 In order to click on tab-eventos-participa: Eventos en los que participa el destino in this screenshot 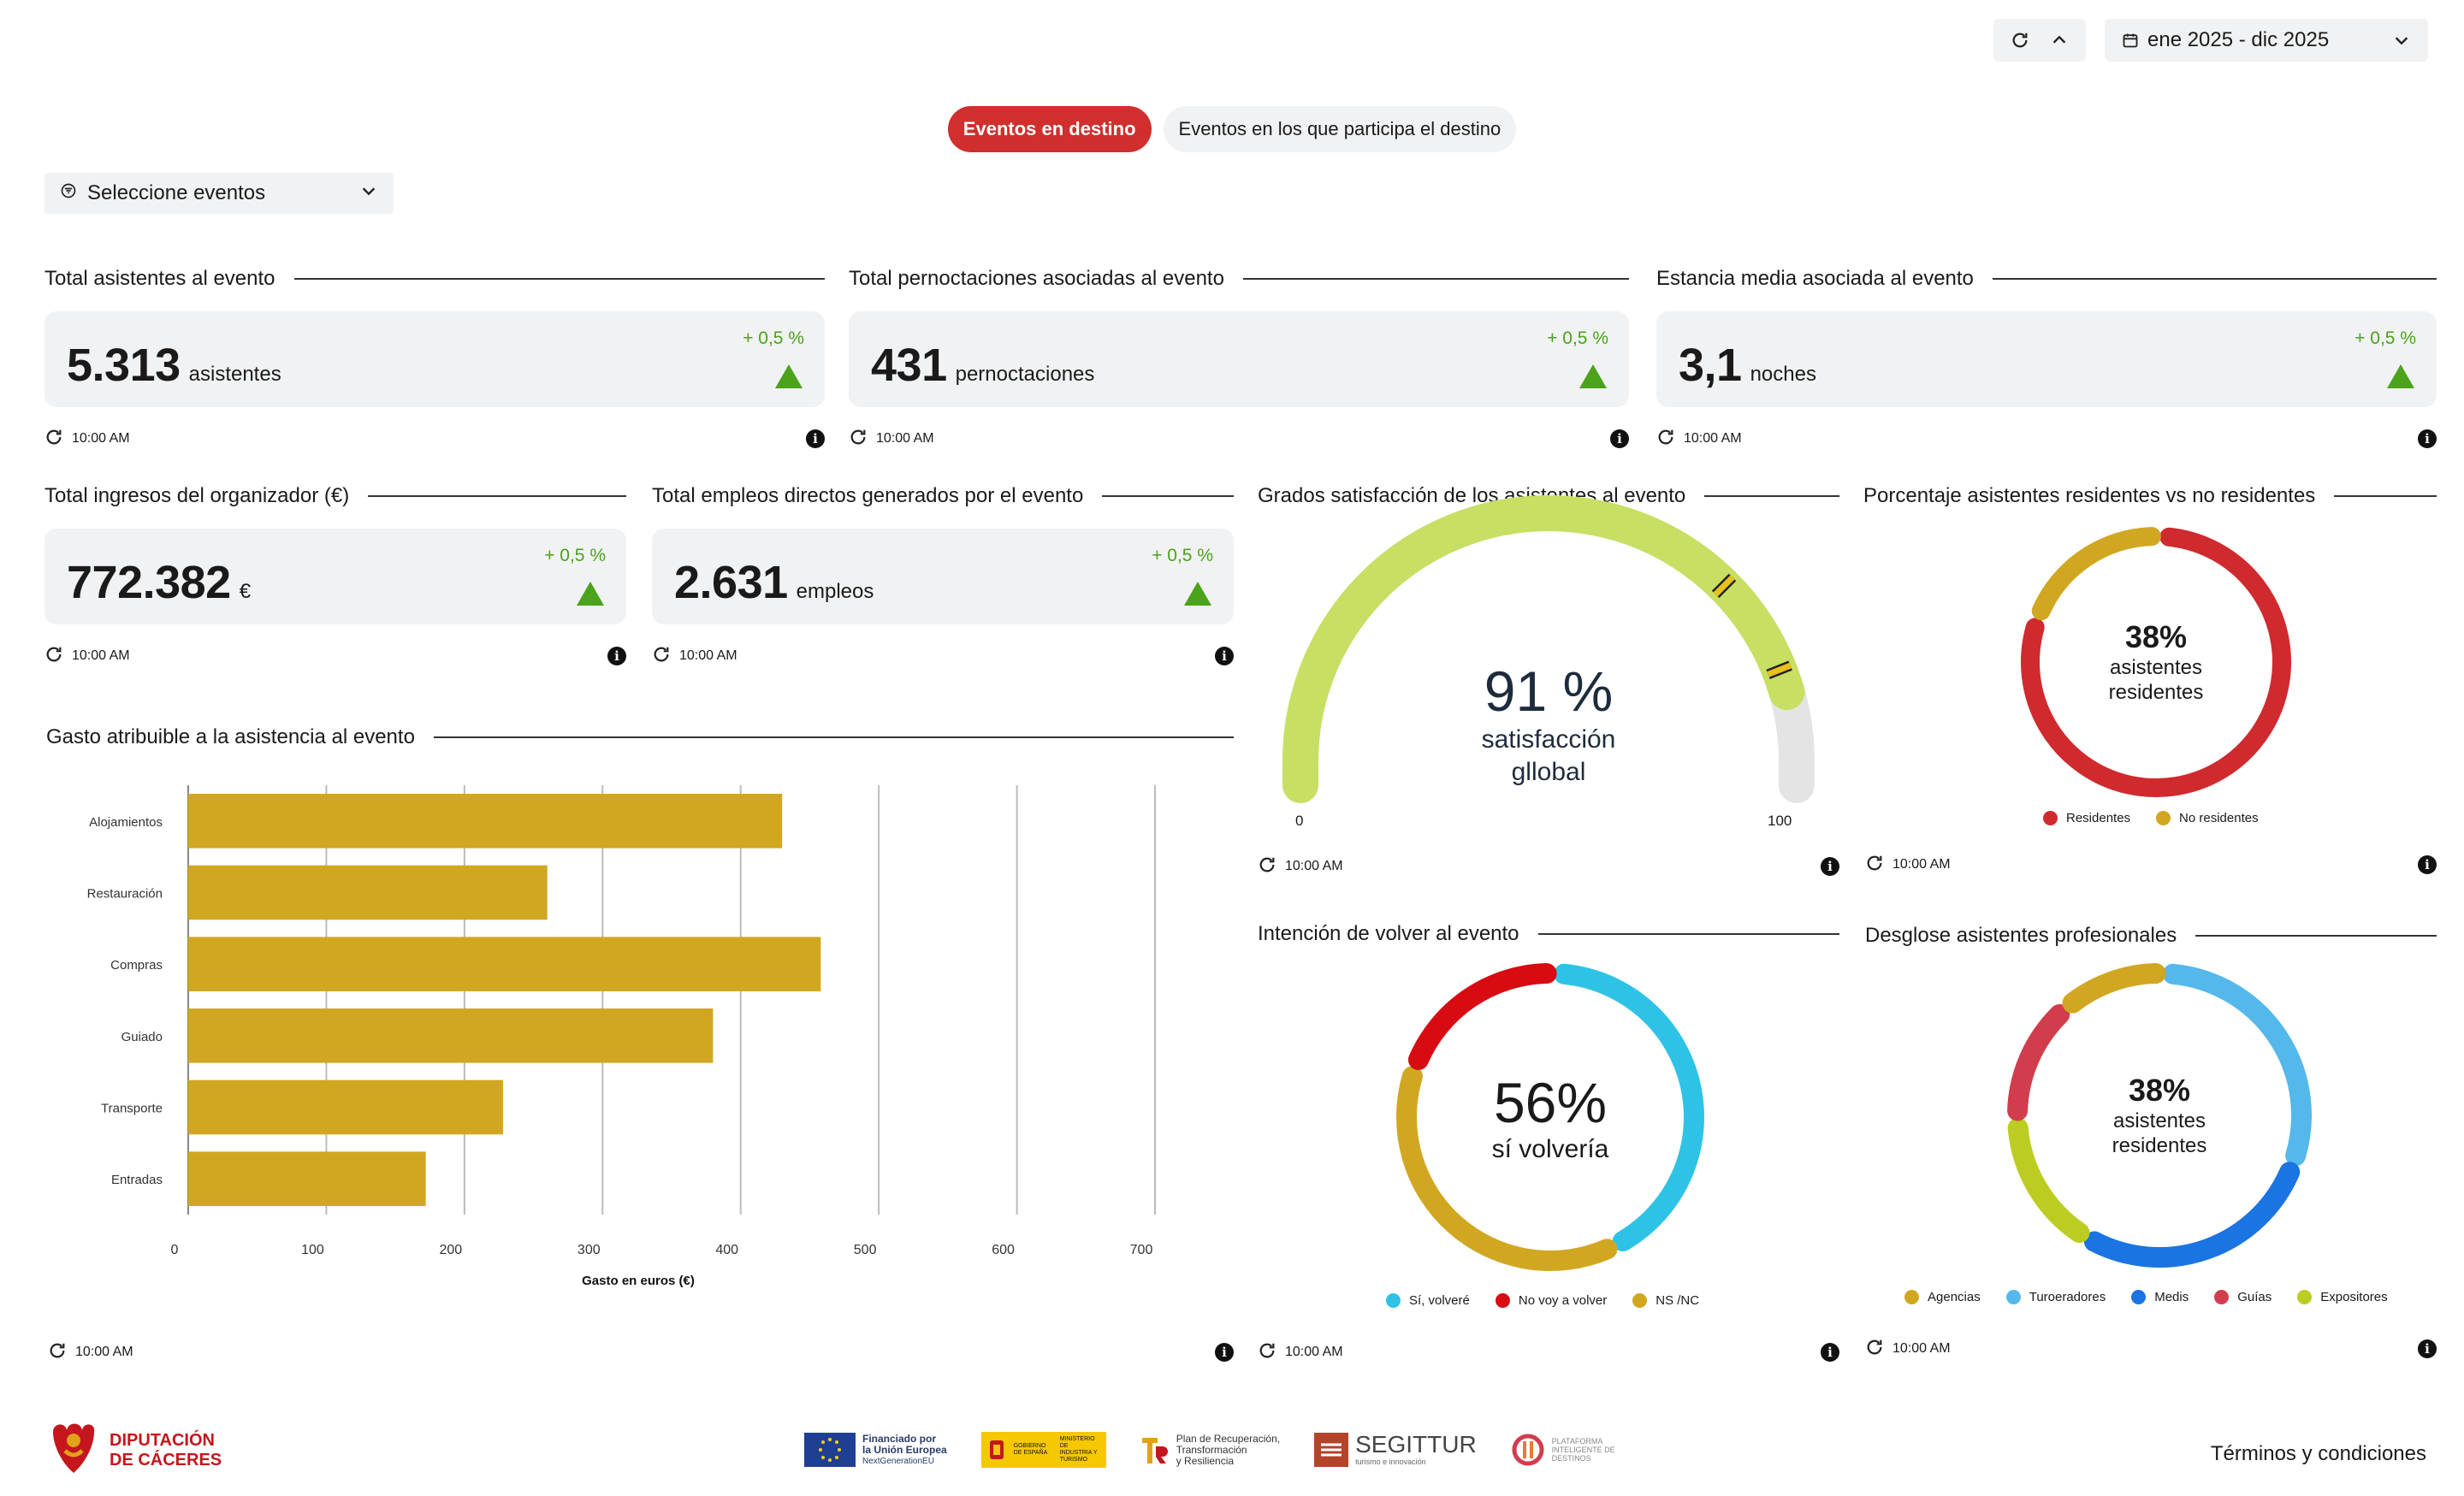, I will do `click(1340, 129)`.